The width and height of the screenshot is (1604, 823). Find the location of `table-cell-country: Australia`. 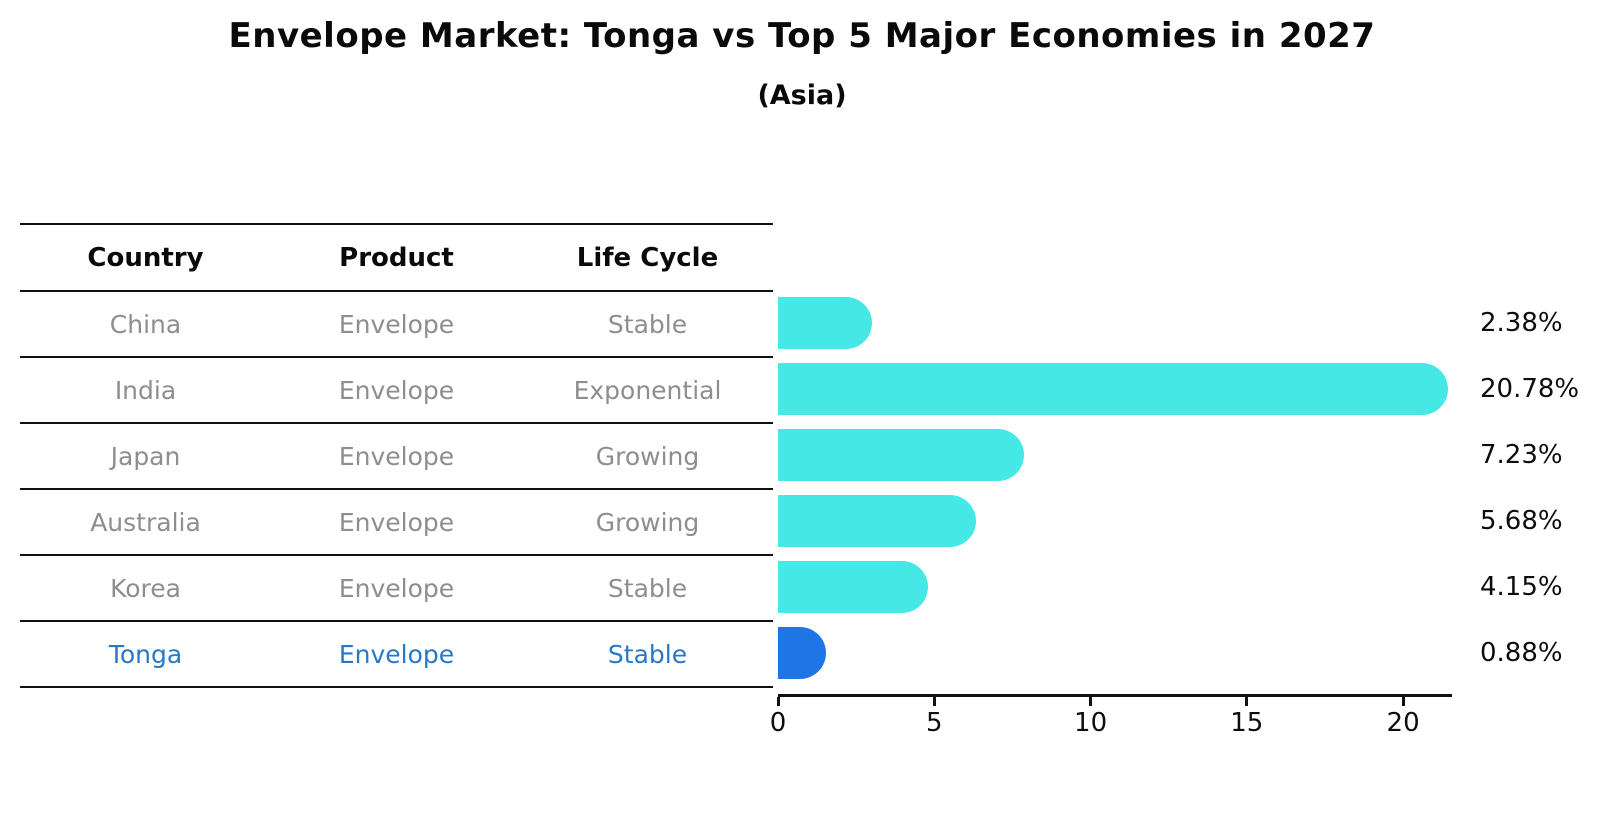

table-cell-country: Australia is located at coordinates (145, 522).